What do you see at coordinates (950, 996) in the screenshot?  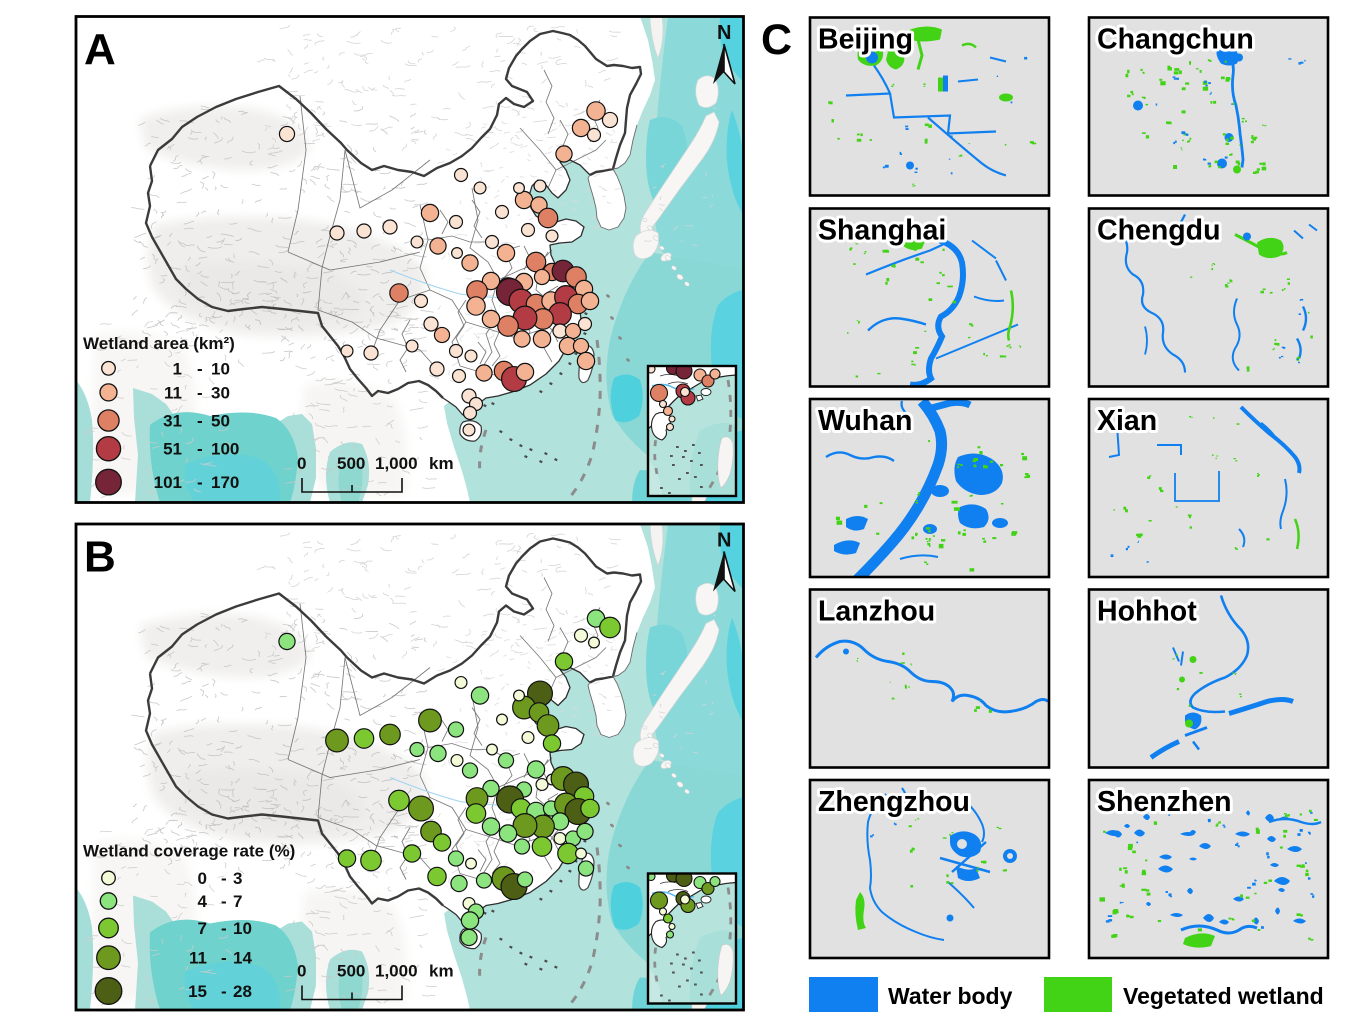 I see `svg-text: Water body` at bounding box center [950, 996].